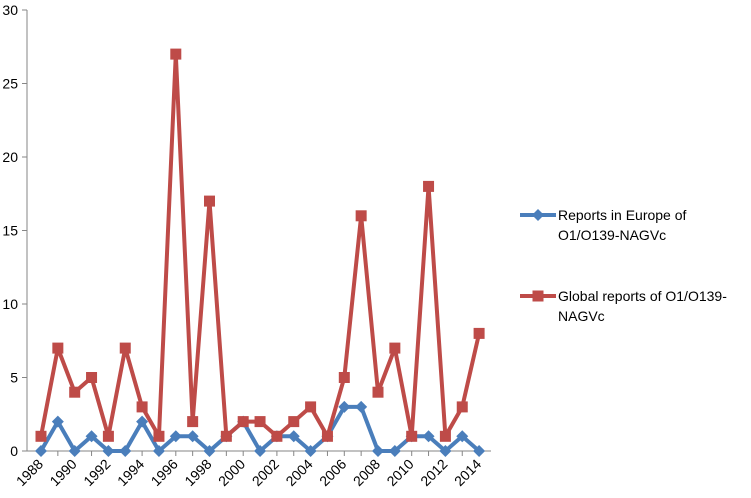  Describe the element at coordinates (623, 306) in the screenshot. I see `legend-item-2: Global reports of O1/O139- NAGVc` at that location.